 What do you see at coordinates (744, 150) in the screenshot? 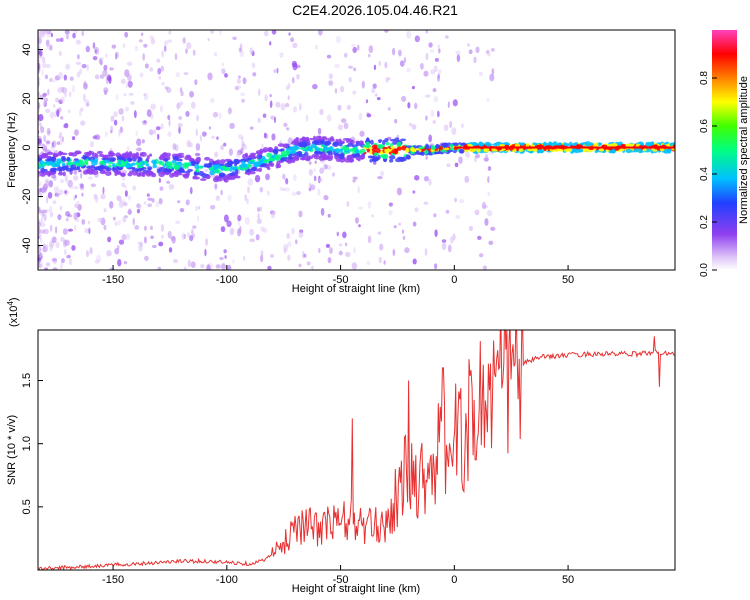
I see `colorbar-label: Normalized spectral amplitude` at bounding box center [744, 150].